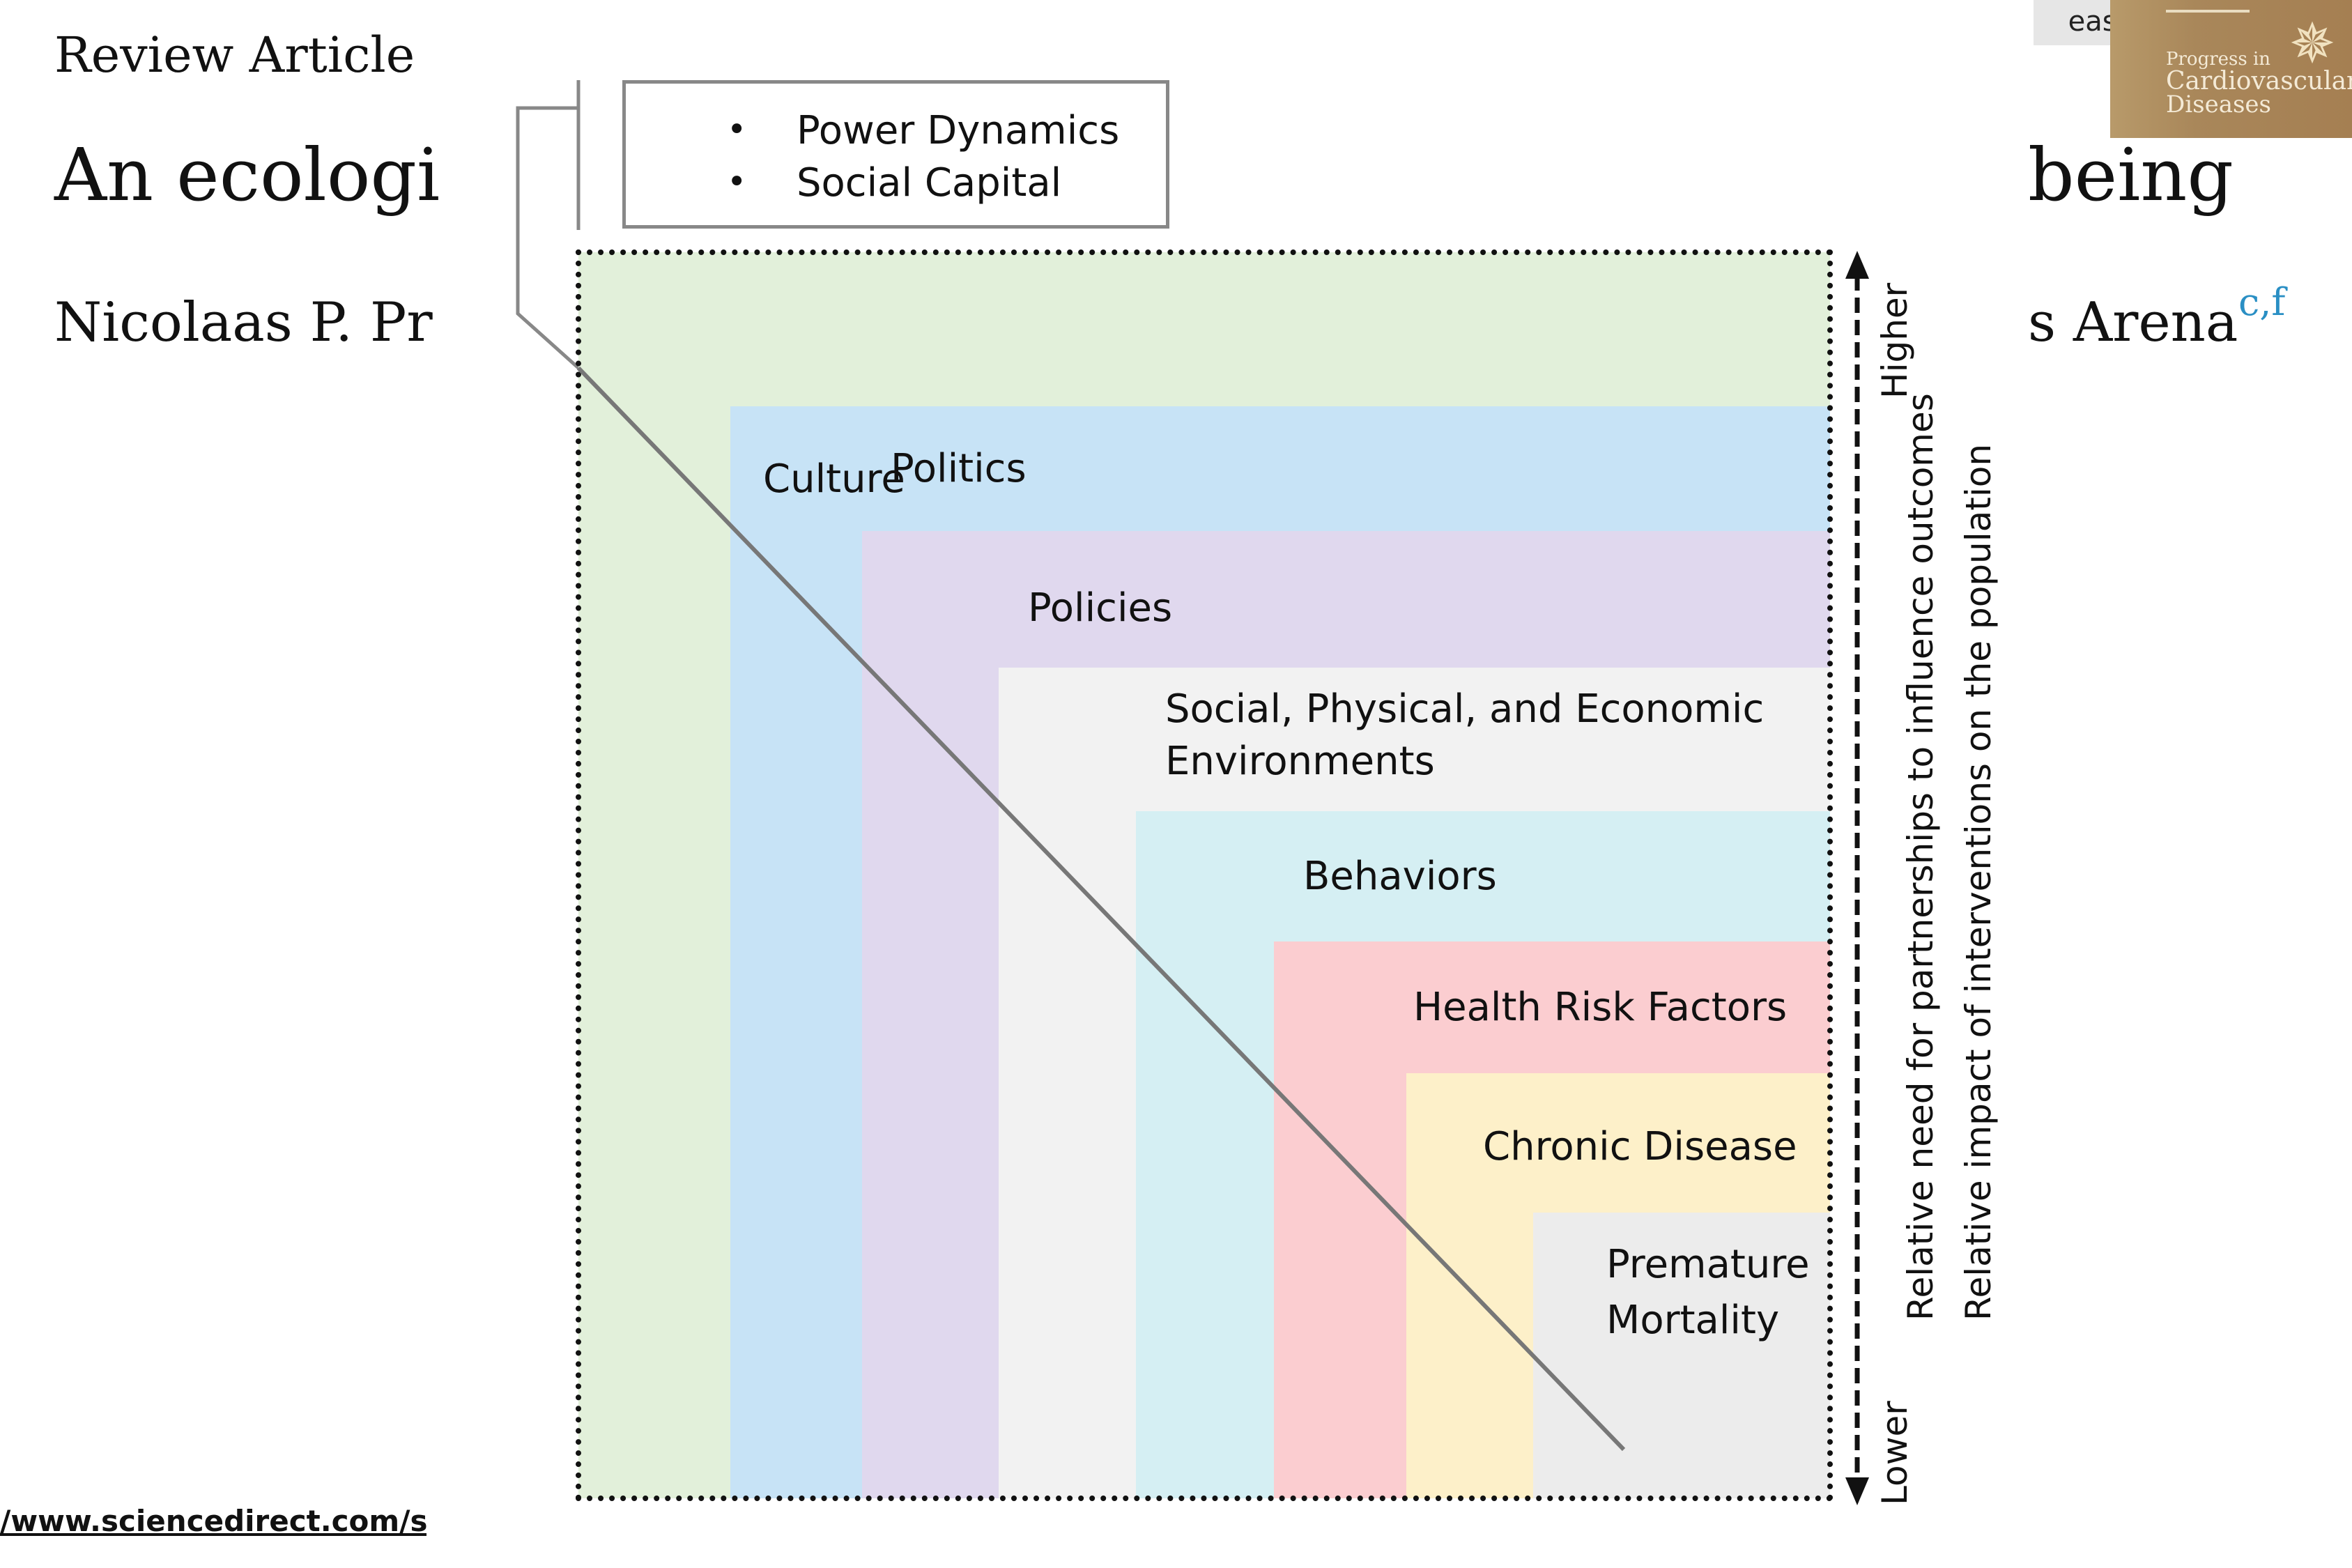 Image resolution: width=2352 pixels, height=1568 pixels. I want to click on cover-title-line3: Diseases, so click(2218, 104).